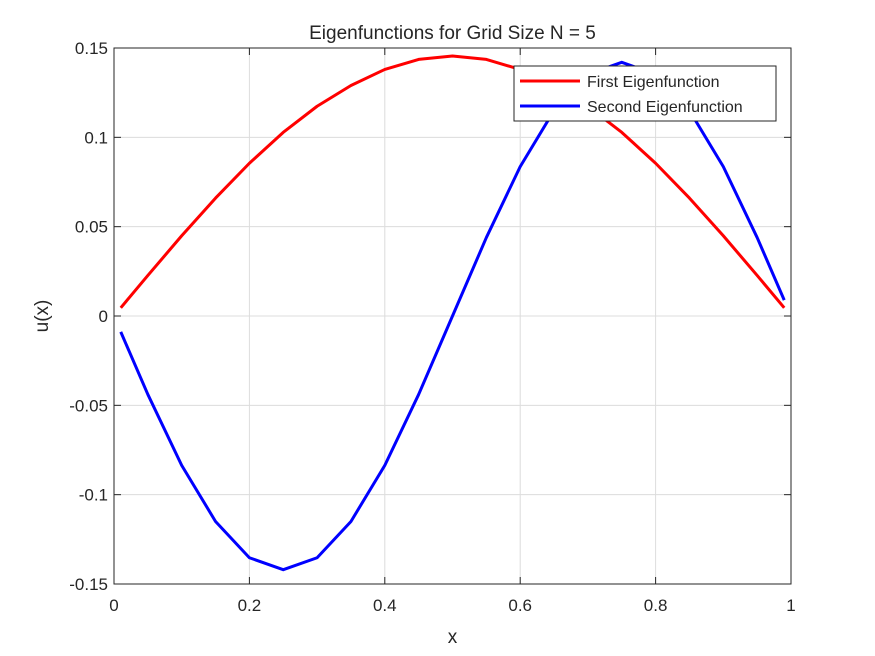 The image size is (875, 656). I want to click on x-tick-label: 0, so click(113, 605).